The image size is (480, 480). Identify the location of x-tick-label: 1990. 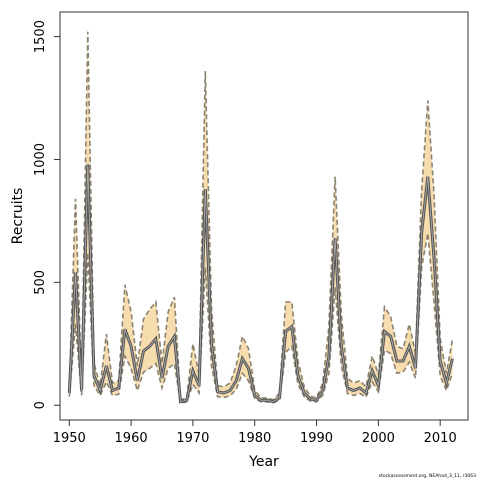
(316, 438).